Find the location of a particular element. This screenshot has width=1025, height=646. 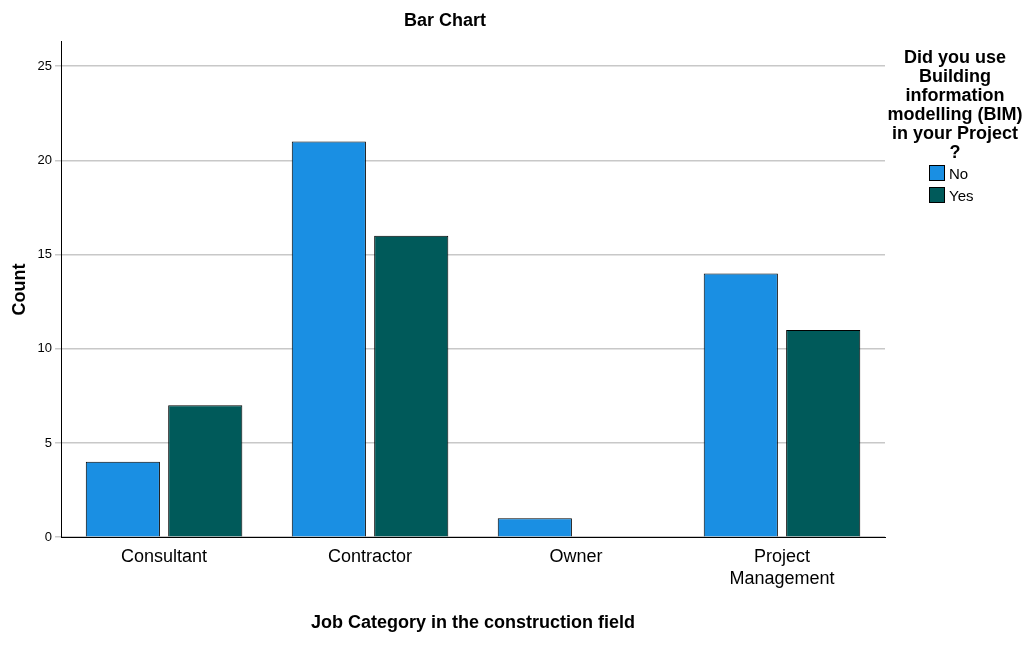

y-tick-label: 25 is located at coordinates (45, 65).